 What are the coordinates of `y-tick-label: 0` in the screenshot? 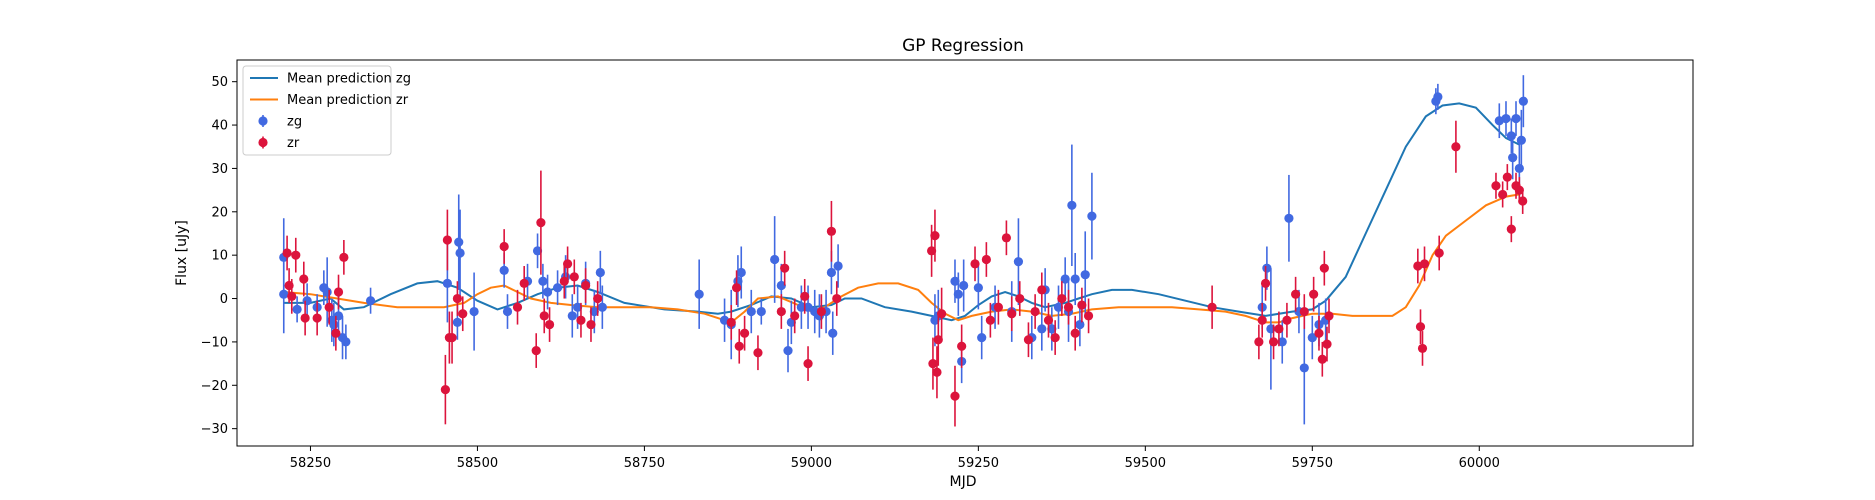 It's located at (224, 299).